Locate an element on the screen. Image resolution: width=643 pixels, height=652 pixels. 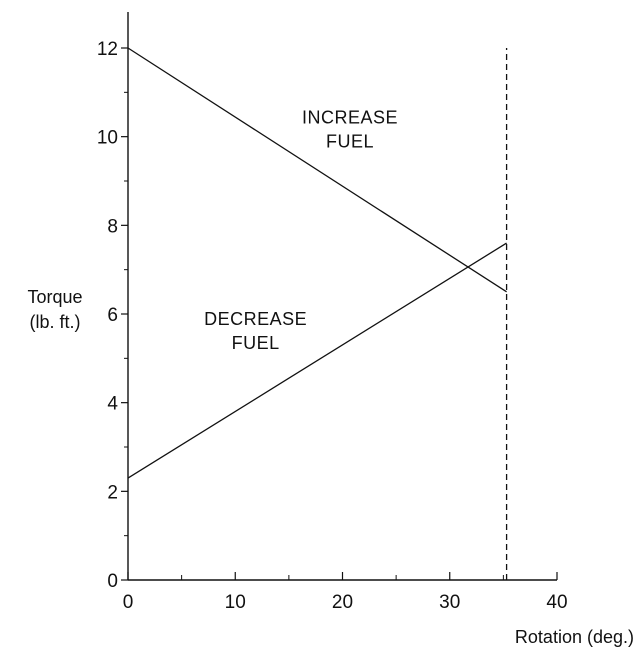
y-tick-label: 10 is located at coordinates (107, 138).